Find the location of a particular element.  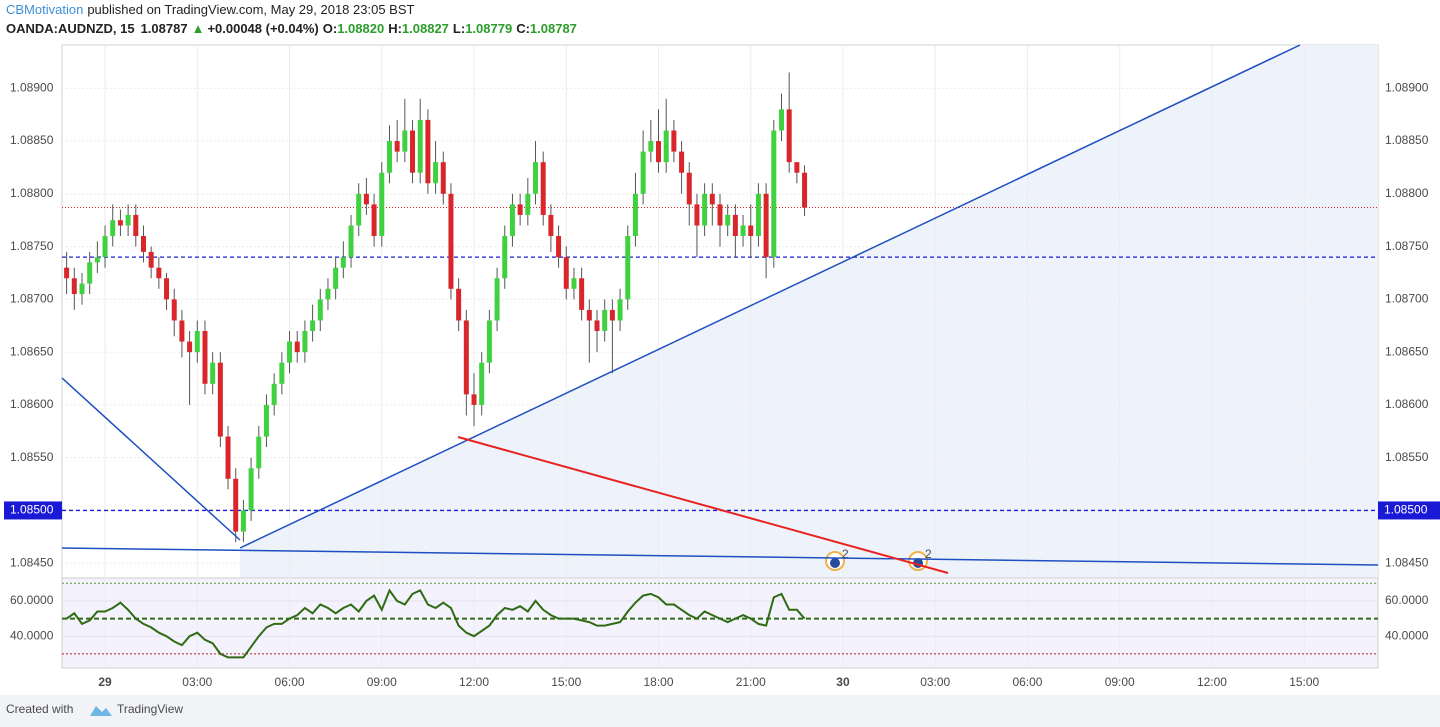

price-level-label: 1.08500 is located at coordinates (1406, 510).